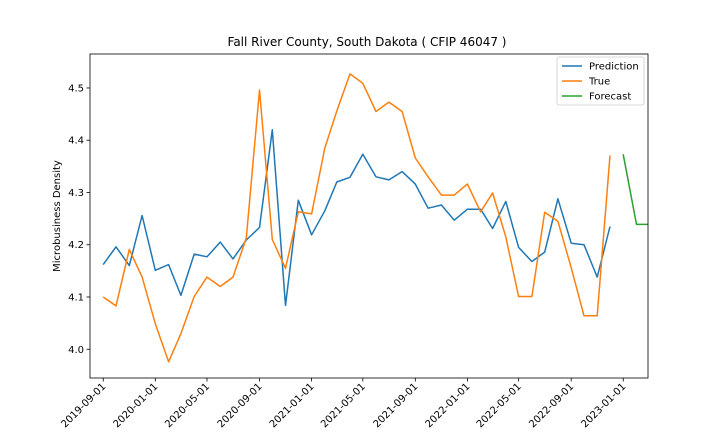 The width and height of the screenshot is (720, 432). Describe the element at coordinates (240, 405) in the screenshot. I see `x-tick-label: 2020-09-01` at that location.